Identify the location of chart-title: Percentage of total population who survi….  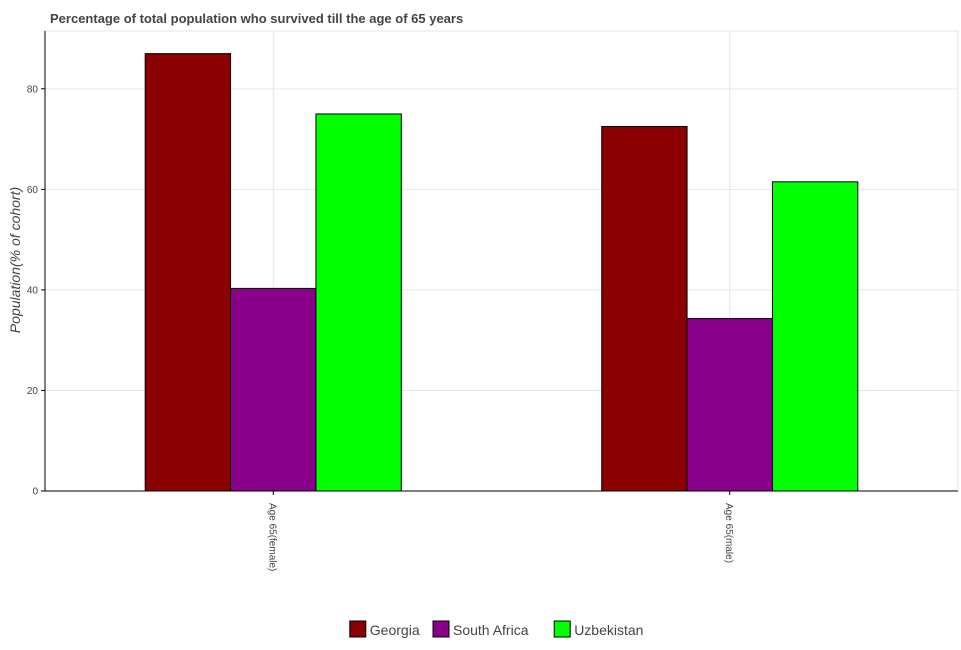
(256, 18).